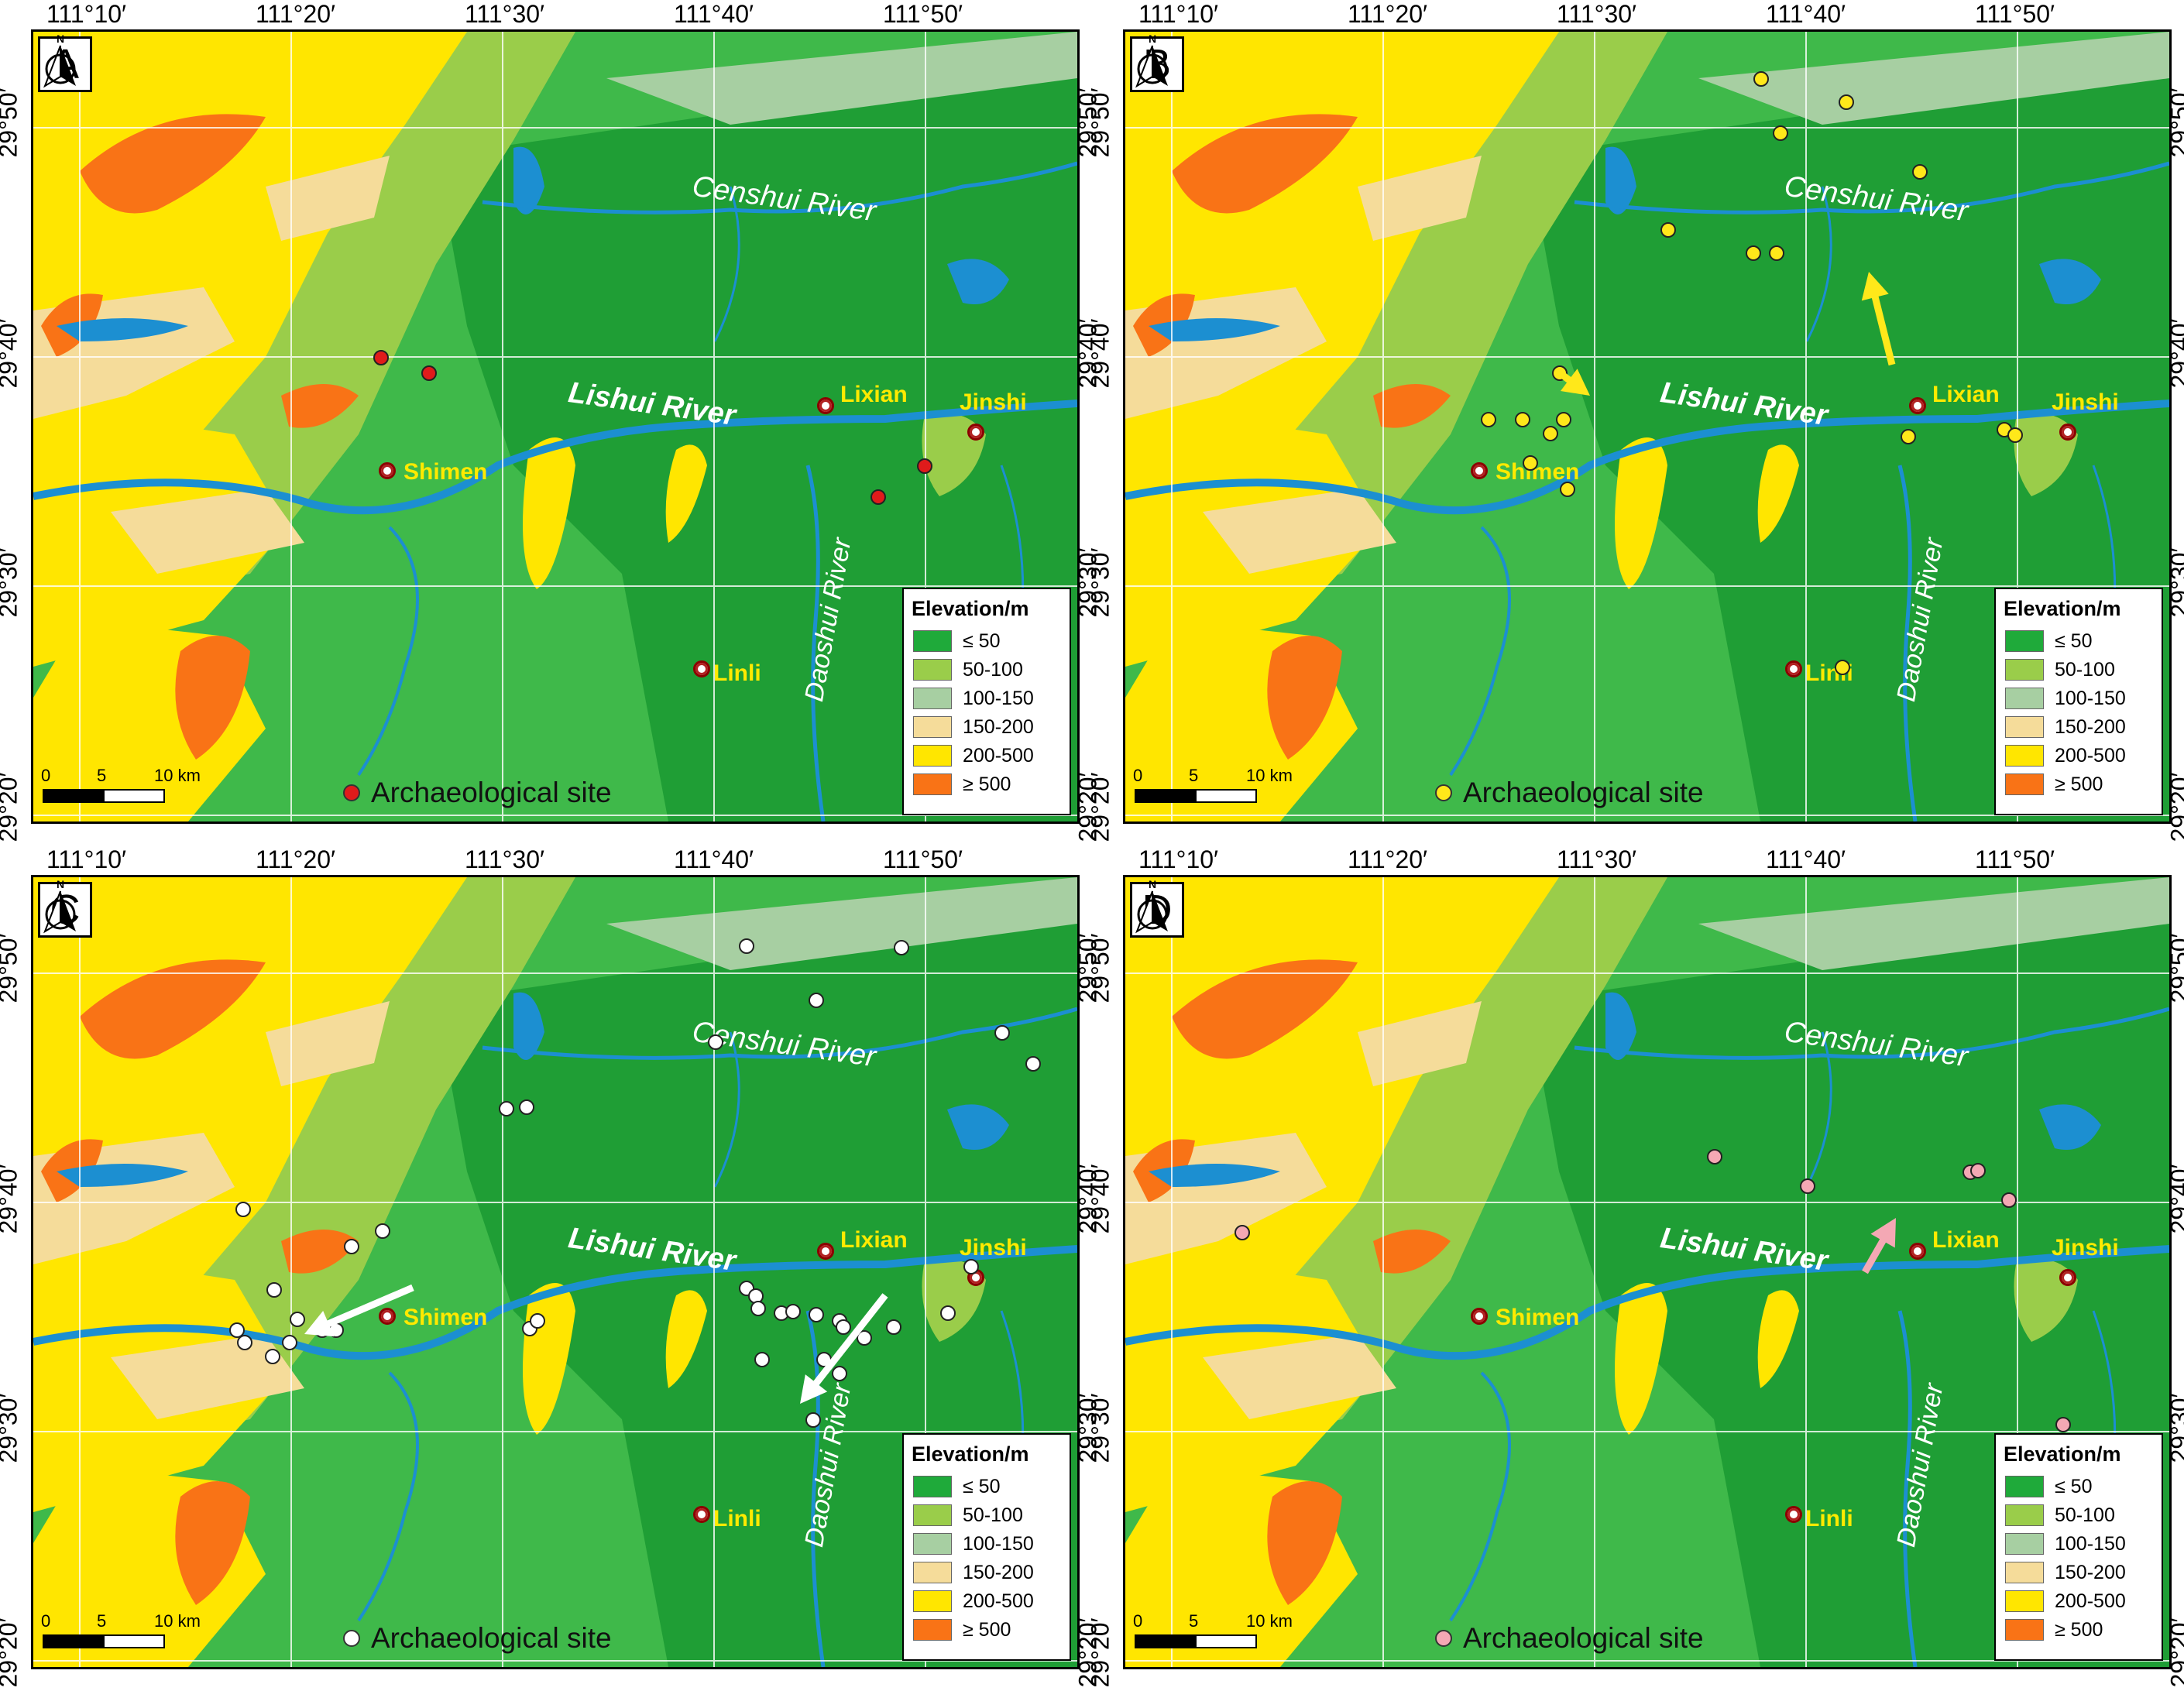  I want to click on lat-label-left: 29°20′, so click(1100, 807).